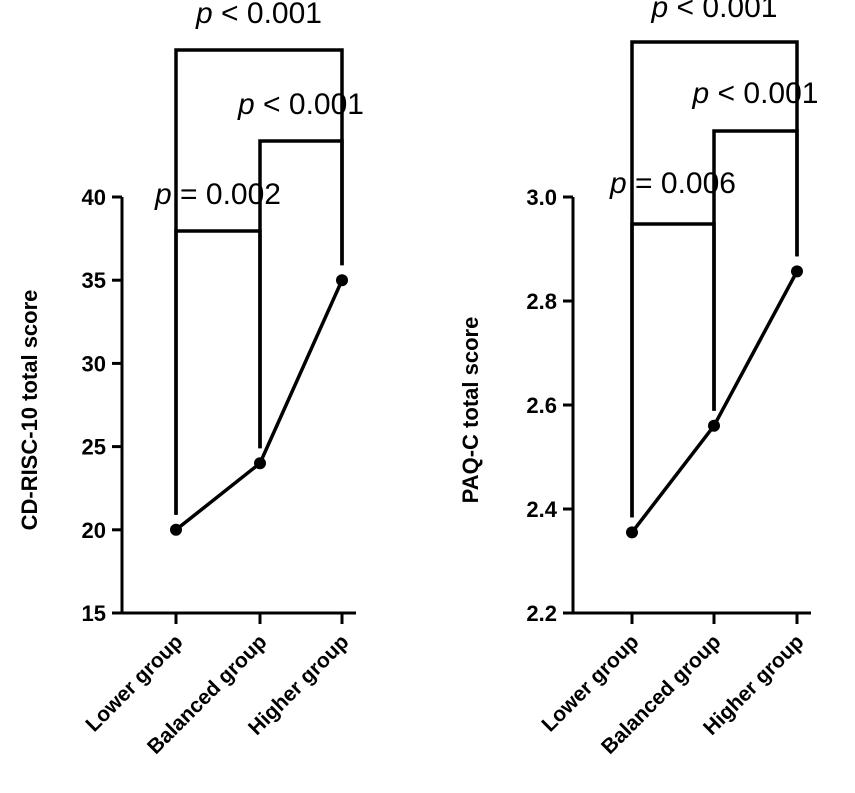 The height and width of the screenshot is (793, 855). Describe the element at coordinates (94, 447) in the screenshot. I see `y-tick-label: 25` at that location.